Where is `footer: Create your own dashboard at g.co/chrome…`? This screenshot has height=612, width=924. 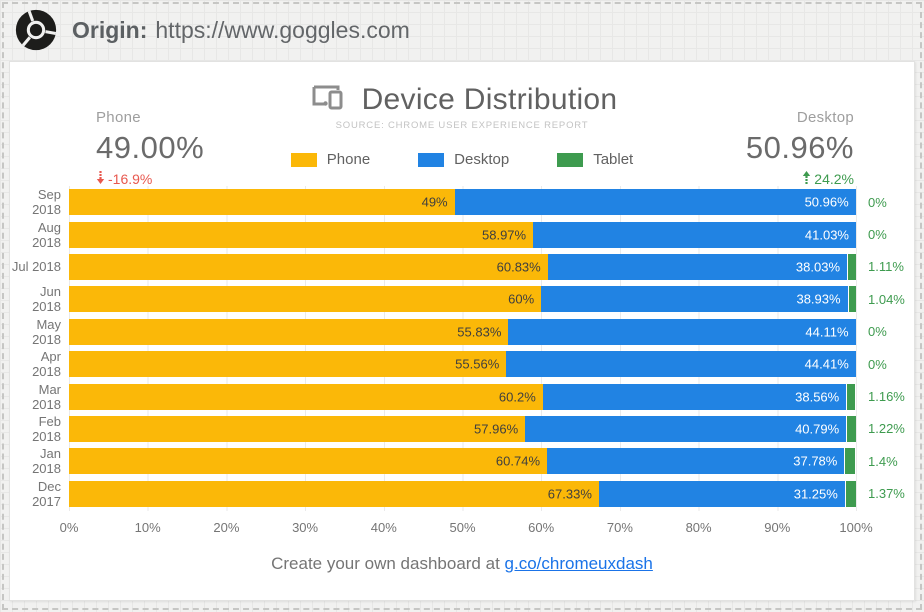
footer: Create your own dashboard at g.co/chrome… is located at coordinates (462, 564).